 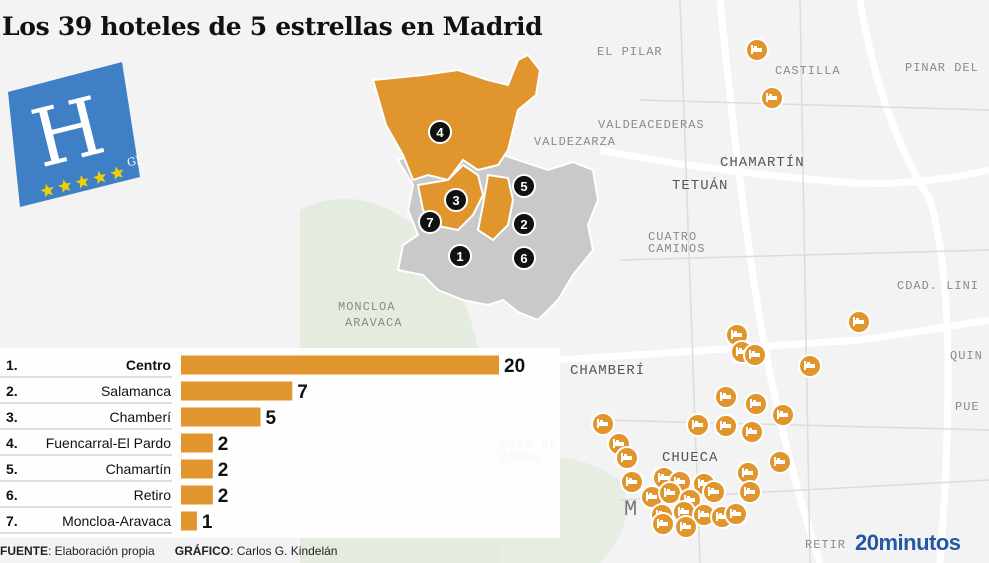 I want to click on category-label: Chamberí, so click(x=141, y=417).